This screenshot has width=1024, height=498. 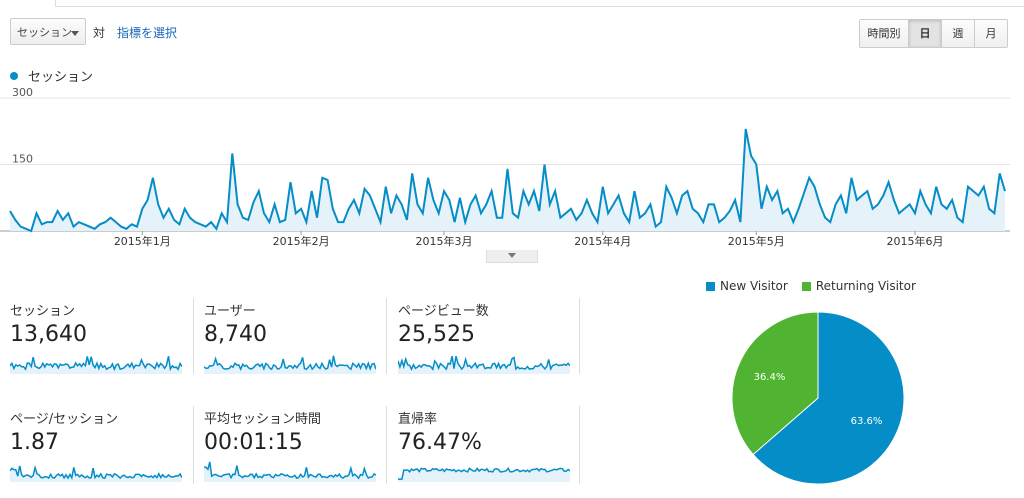 What do you see at coordinates (958, 33) in the screenshot?
I see `granularity-week: 週` at bounding box center [958, 33].